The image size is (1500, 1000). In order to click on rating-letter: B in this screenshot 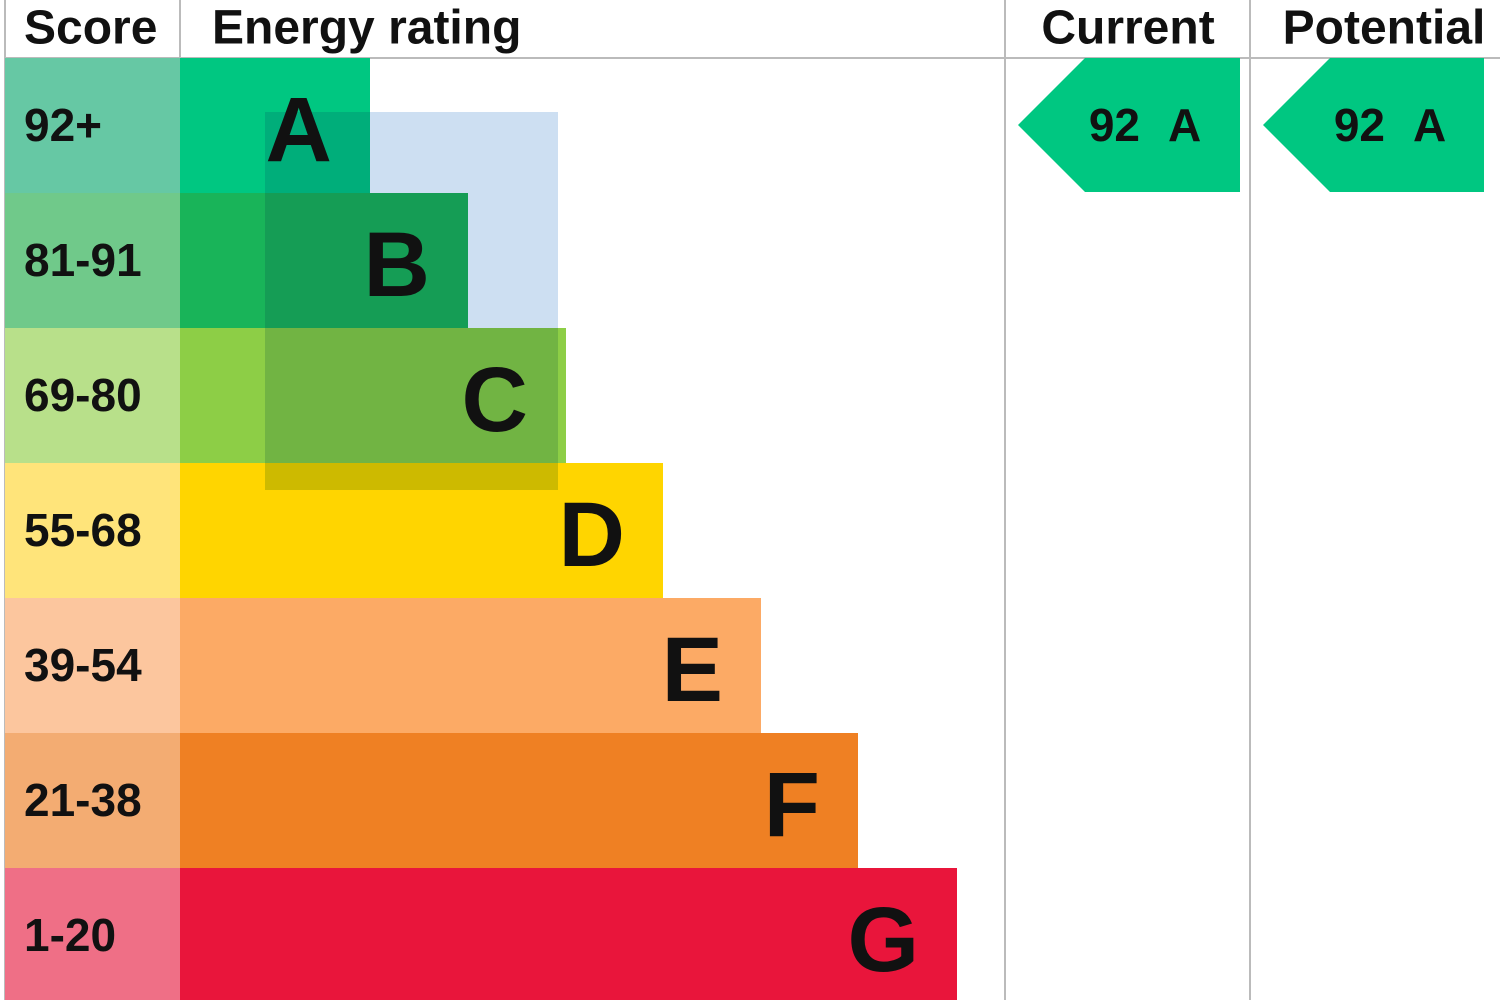, I will do `click(397, 265)`.